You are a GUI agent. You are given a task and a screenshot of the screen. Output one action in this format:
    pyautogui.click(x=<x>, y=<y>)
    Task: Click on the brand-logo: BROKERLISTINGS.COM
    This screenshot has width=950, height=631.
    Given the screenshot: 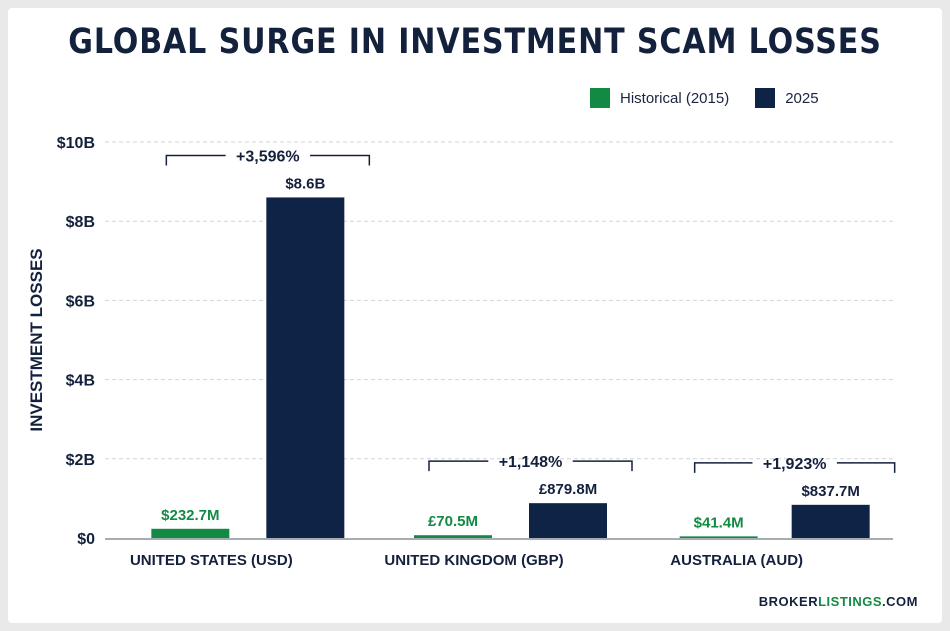 What is the action you would take?
    pyautogui.click(x=838, y=601)
    